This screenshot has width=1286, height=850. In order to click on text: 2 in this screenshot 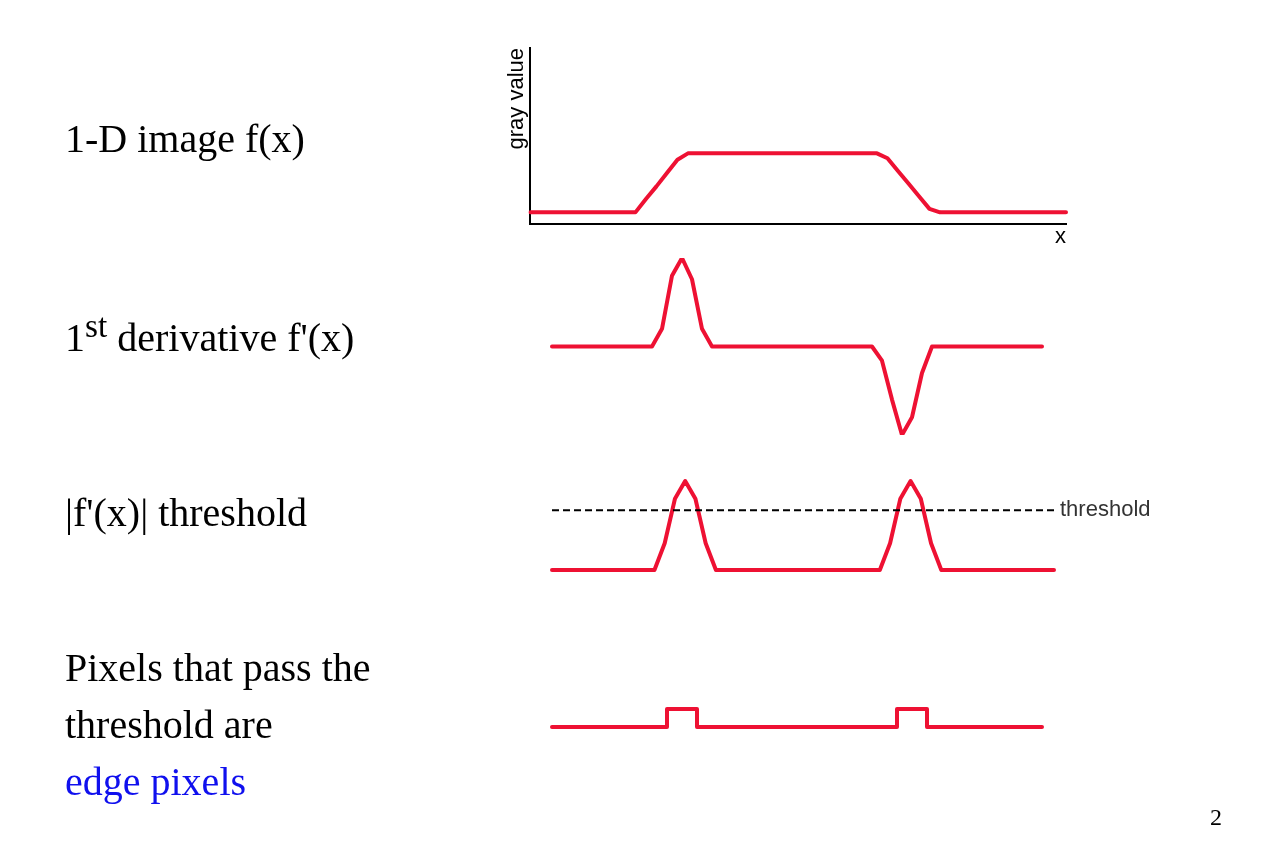, I will do `click(1216, 817)`.